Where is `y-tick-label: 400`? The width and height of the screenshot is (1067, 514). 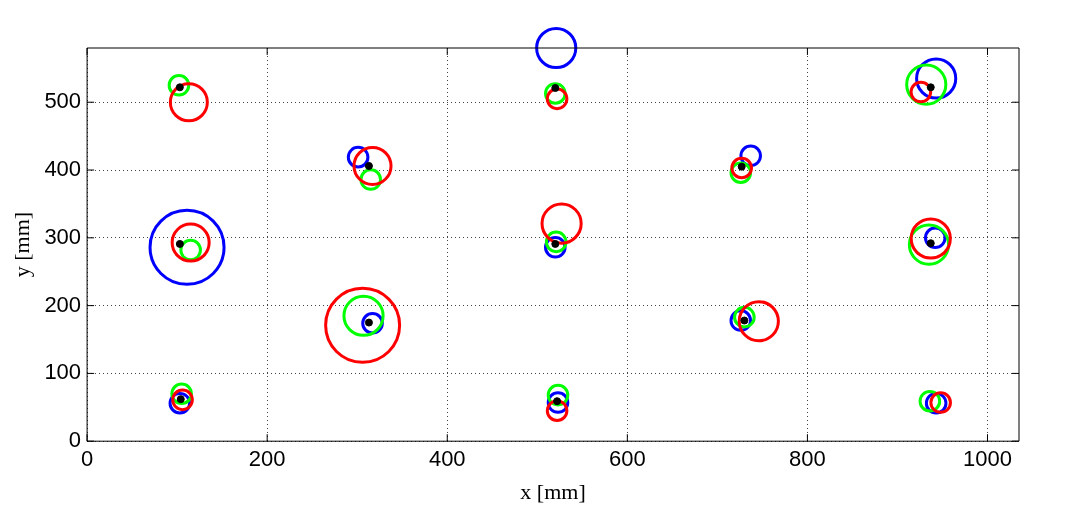 y-tick-label: 400 is located at coordinates (63, 169).